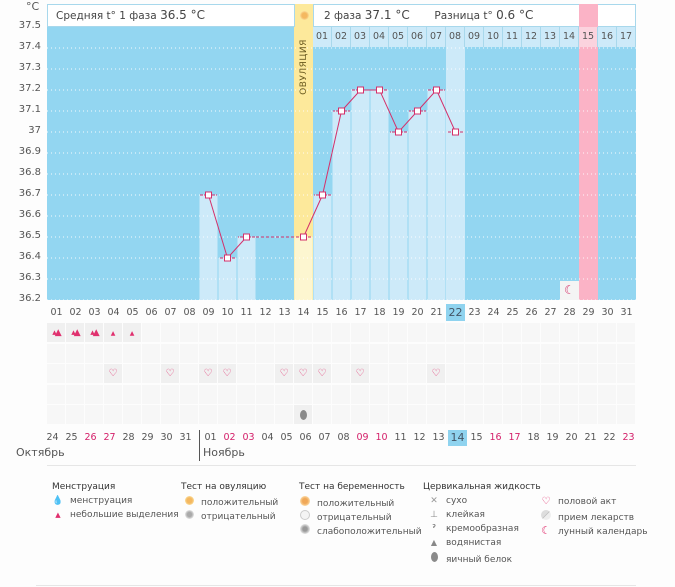 This screenshot has width=675, height=587. Describe the element at coordinates (286, 437) in the screenshot. I see `calendar-date: 05` at that location.